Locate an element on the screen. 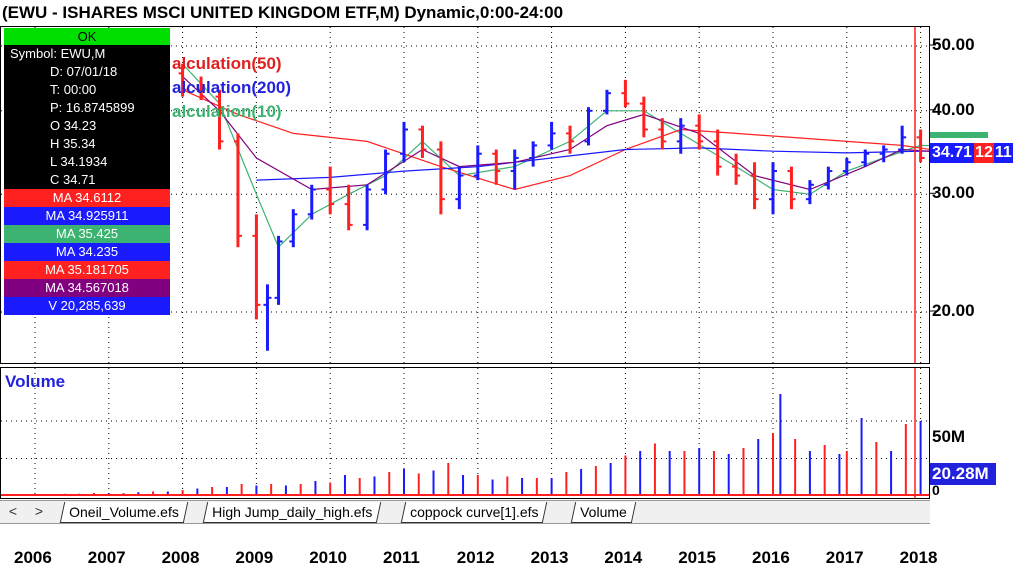  time-axis-label: 2007 is located at coordinates (106, 557).